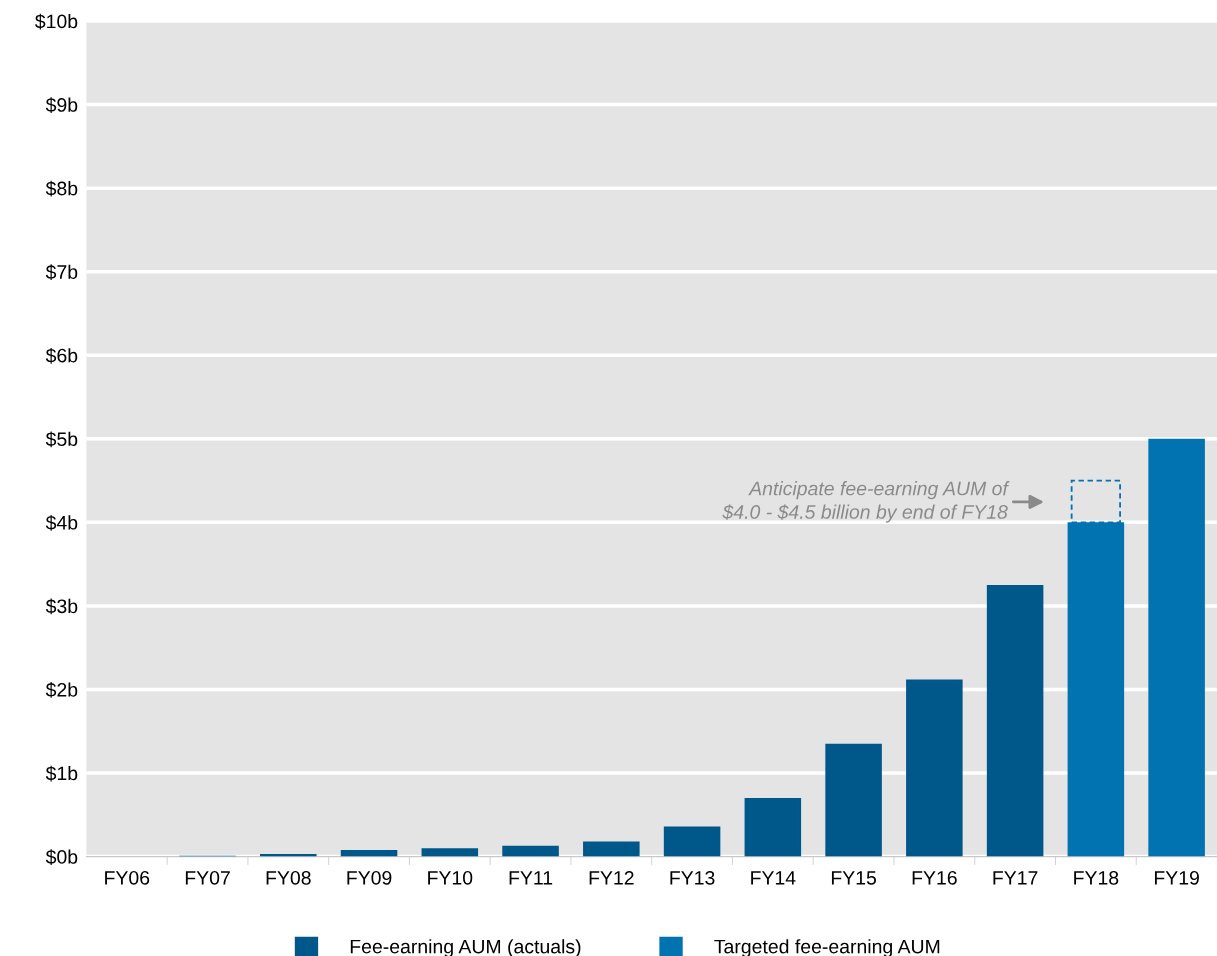 This screenshot has height=956, width=1217. I want to click on y-tick-label: $8b, so click(61, 188).